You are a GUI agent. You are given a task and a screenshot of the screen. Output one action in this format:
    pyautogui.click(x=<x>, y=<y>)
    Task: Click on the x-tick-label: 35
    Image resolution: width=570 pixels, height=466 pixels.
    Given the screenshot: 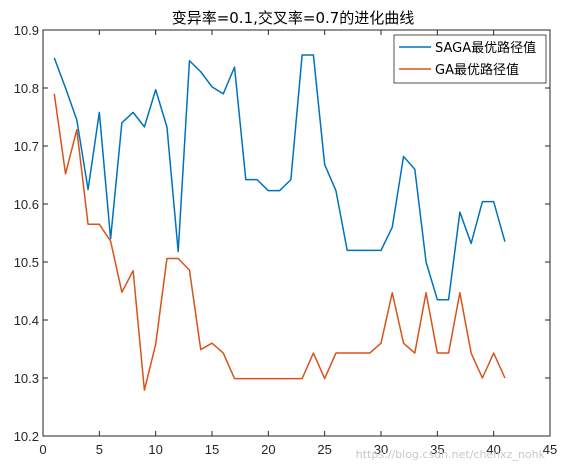 What is the action you would take?
    pyautogui.click(x=437, y=449)
    